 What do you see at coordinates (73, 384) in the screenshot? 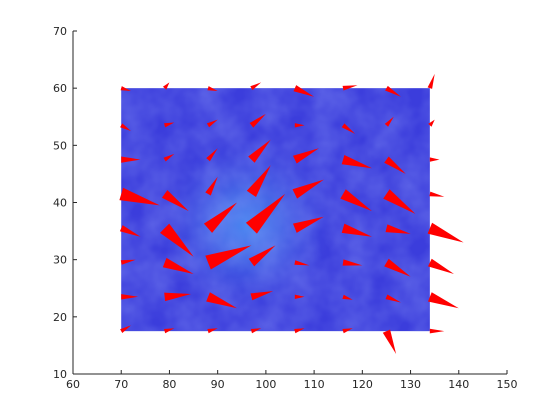
I see `x-tick-label: 60` at bounding box center [73, 384].